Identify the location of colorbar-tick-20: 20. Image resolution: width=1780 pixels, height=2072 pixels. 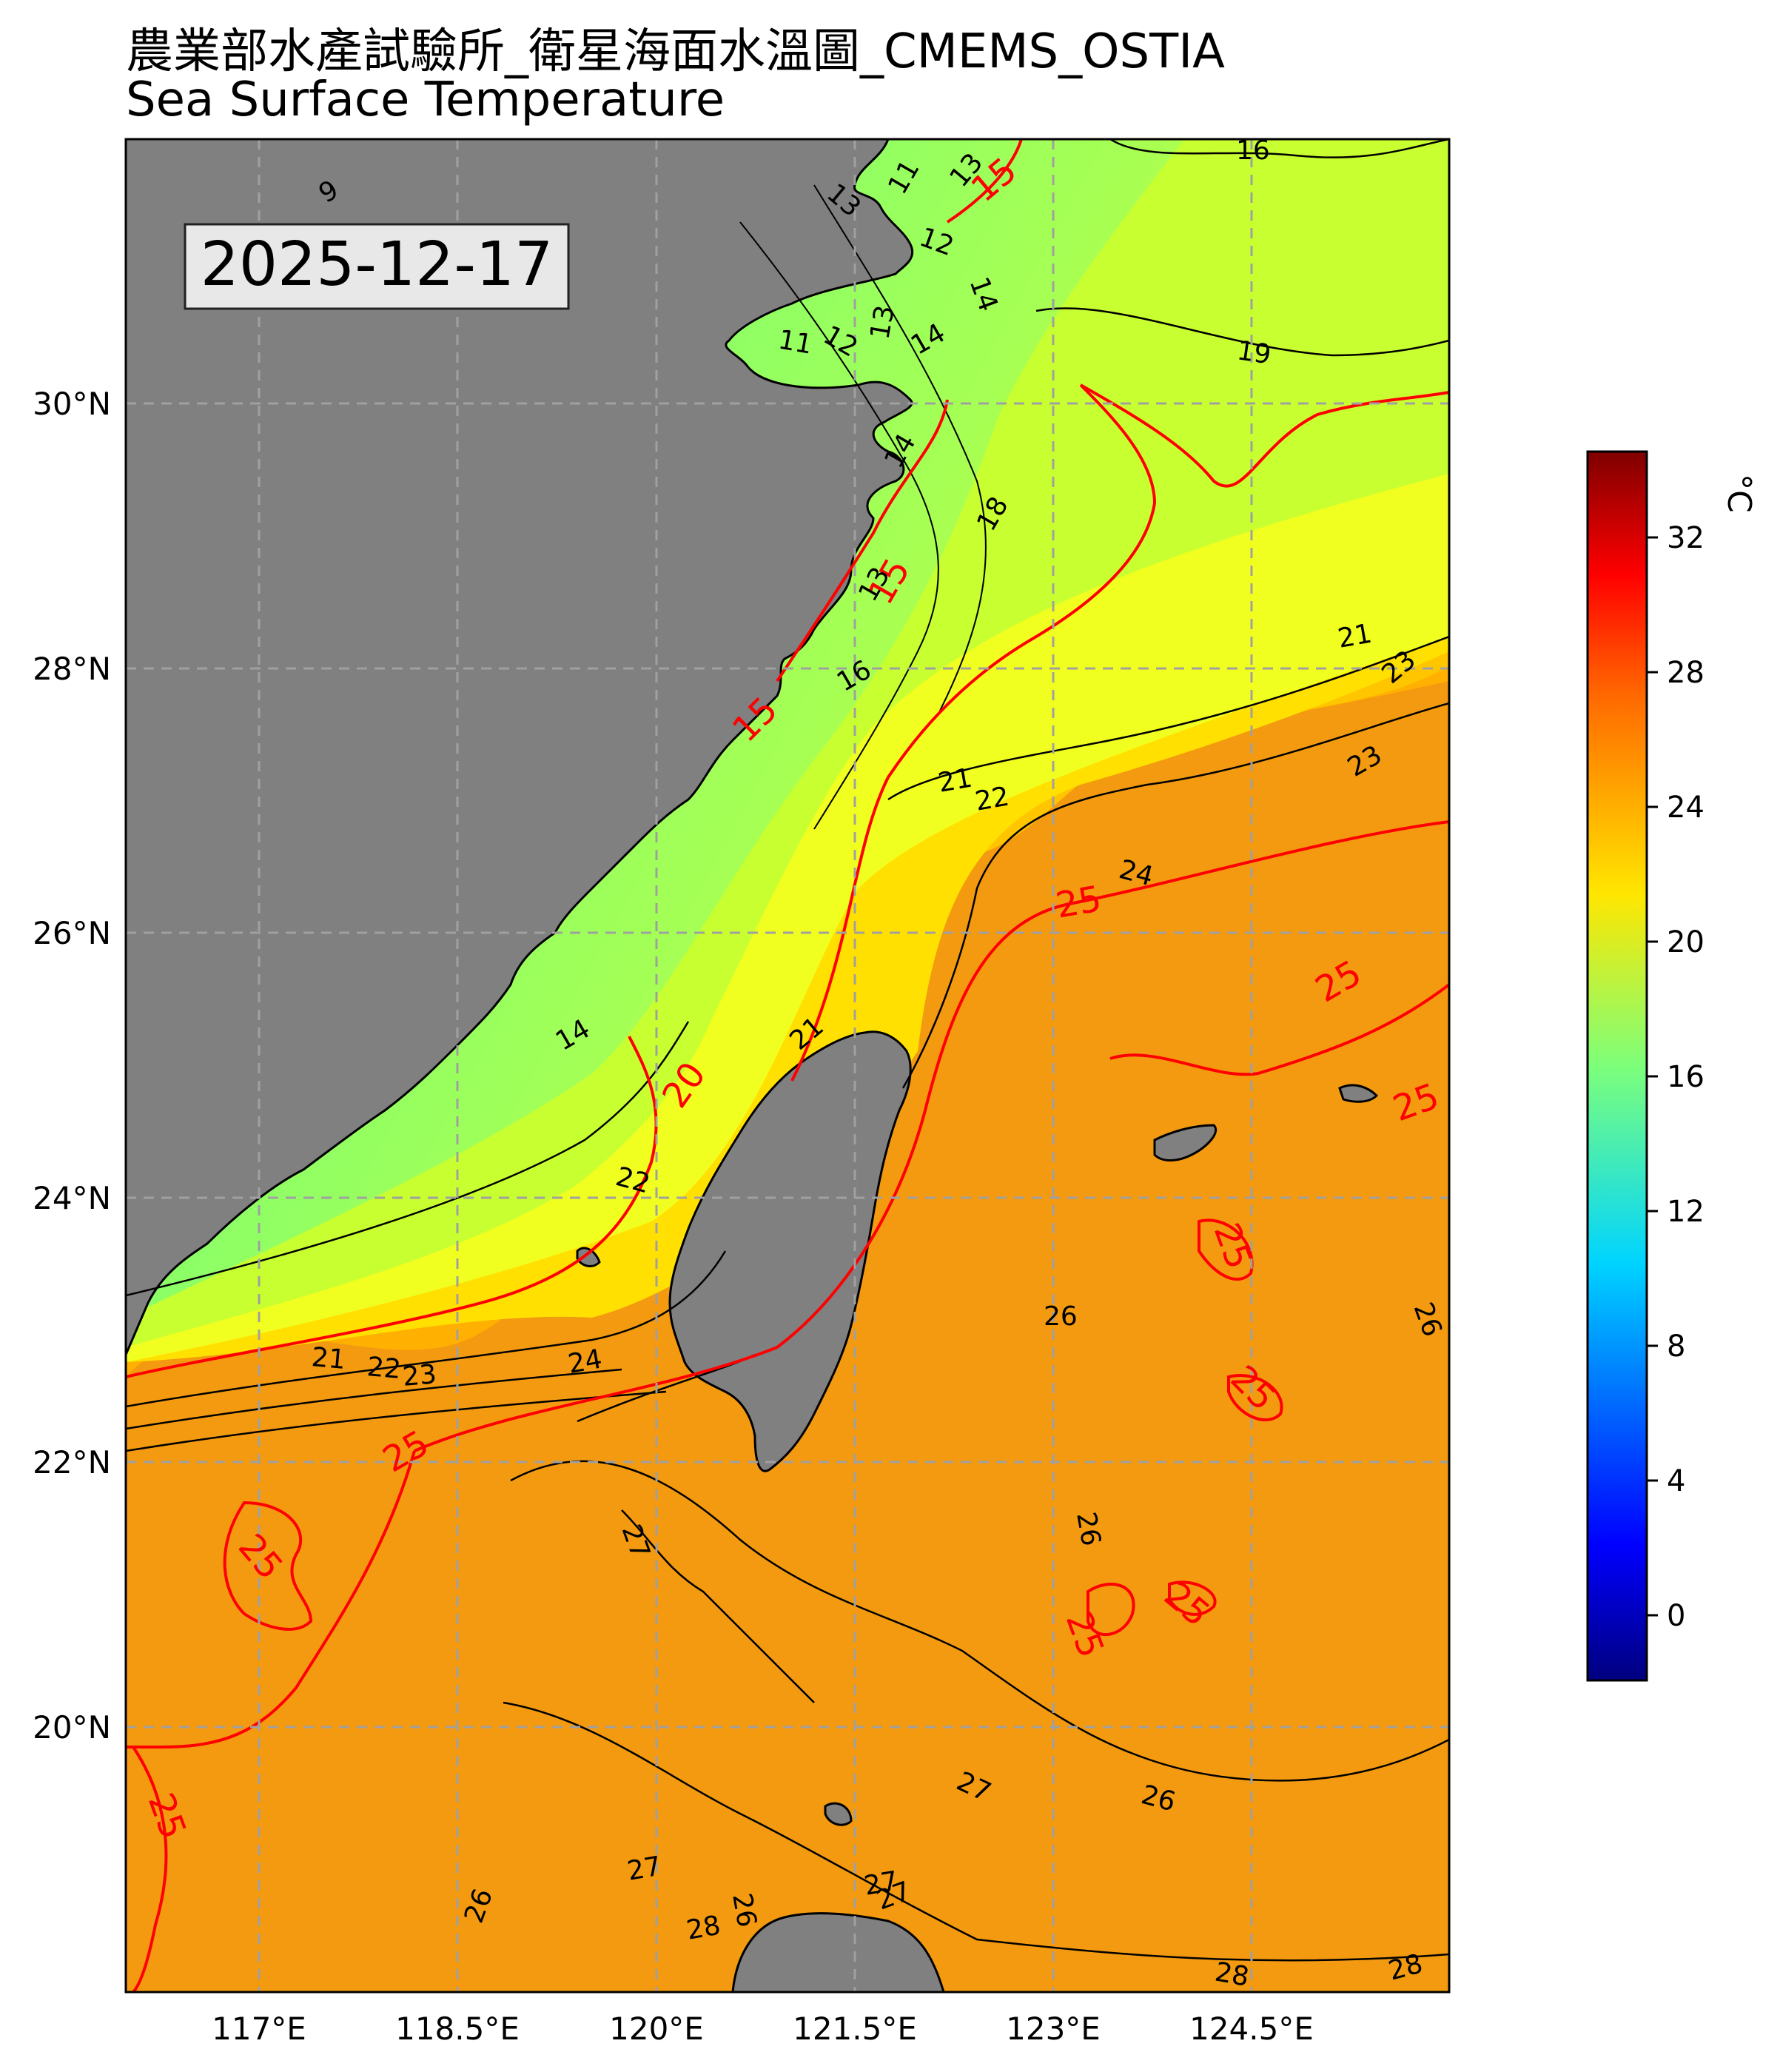
(1686, 942).